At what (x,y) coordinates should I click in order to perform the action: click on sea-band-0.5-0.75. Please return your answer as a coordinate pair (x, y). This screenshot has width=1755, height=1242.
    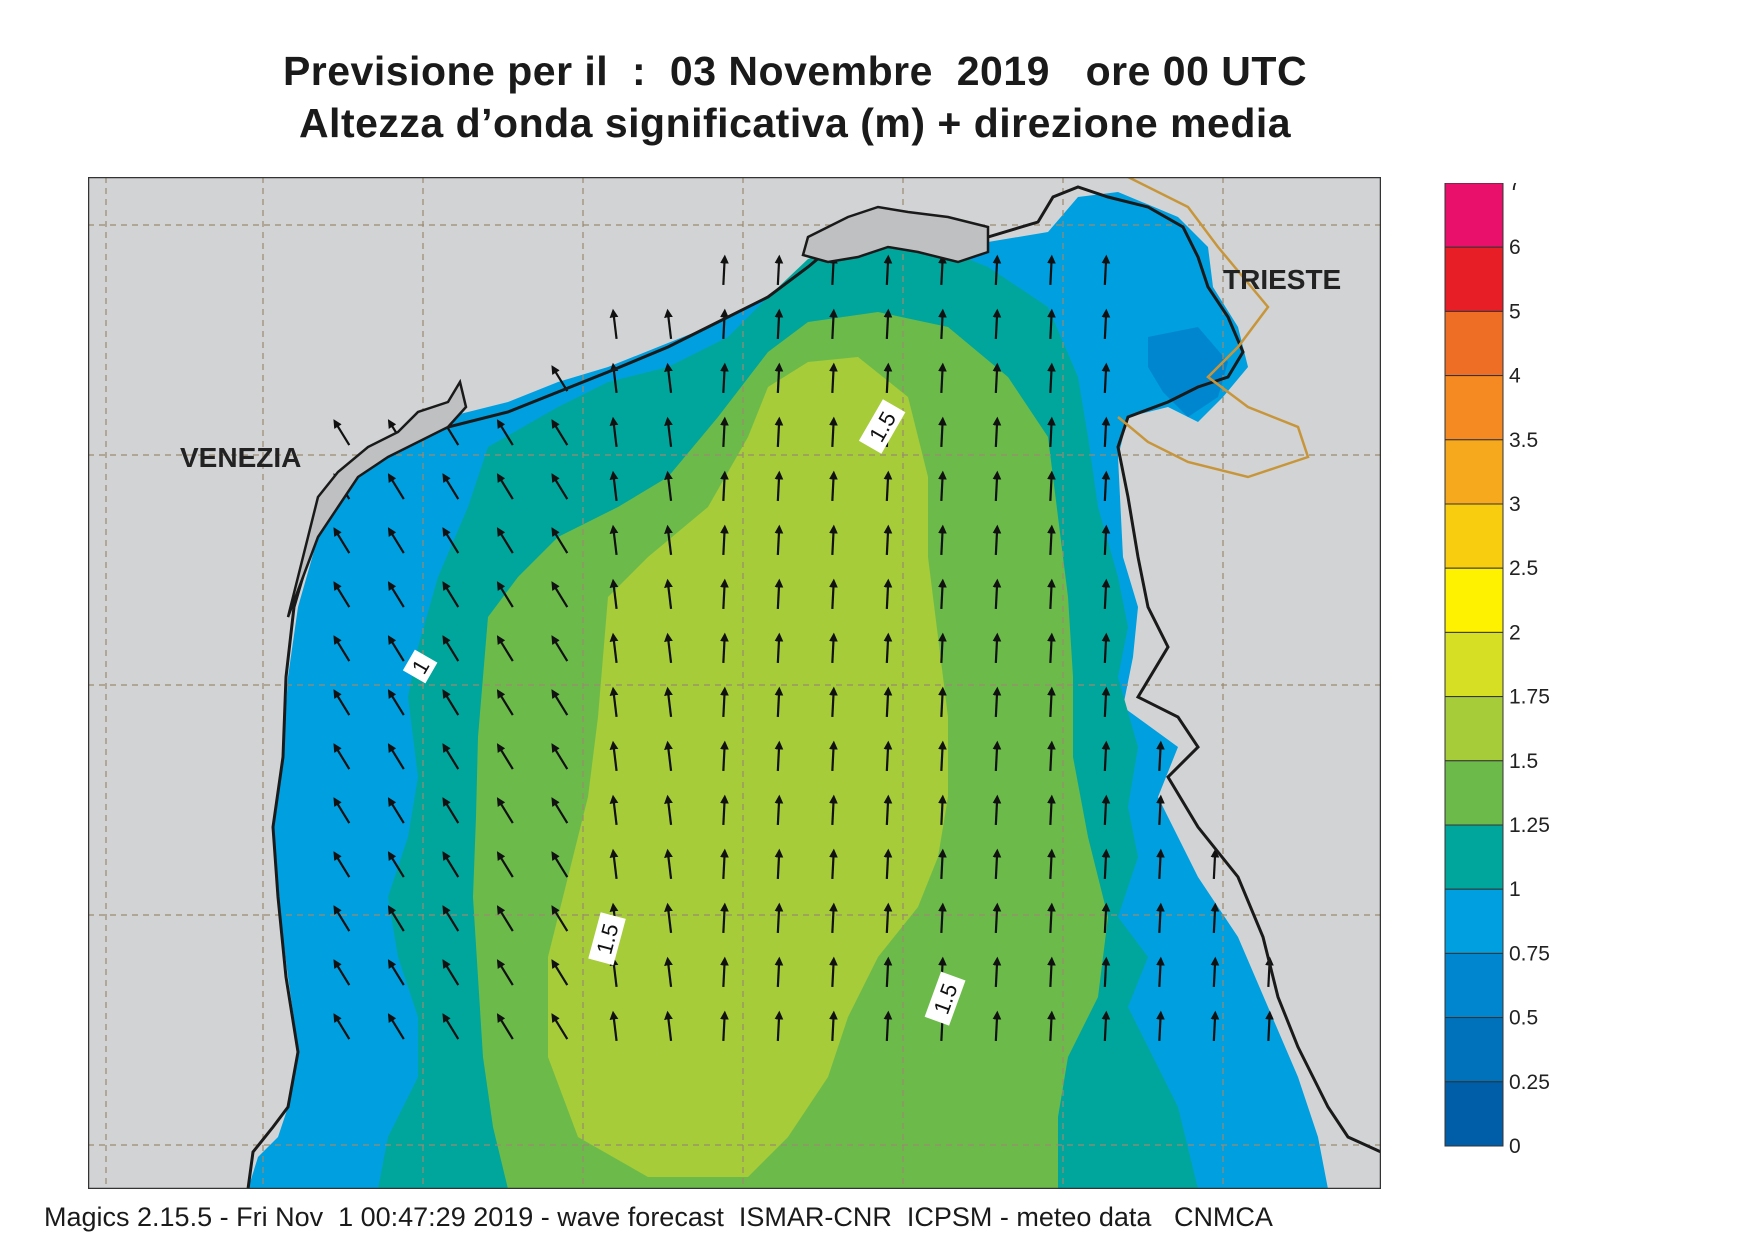
    Looking at the image, I should click on (1188, 372).